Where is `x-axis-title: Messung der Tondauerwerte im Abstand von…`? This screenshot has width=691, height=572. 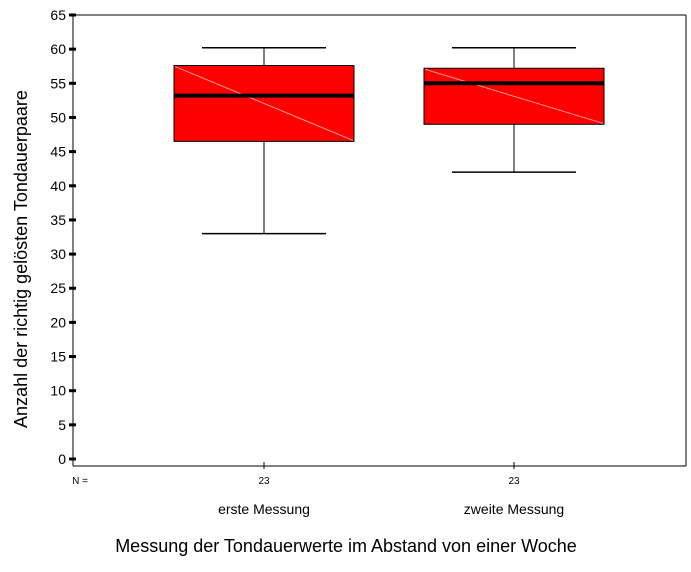 x-axis-title: Messung der Tondauerwerte im Abstand von… is located at coordinates (346, 546).